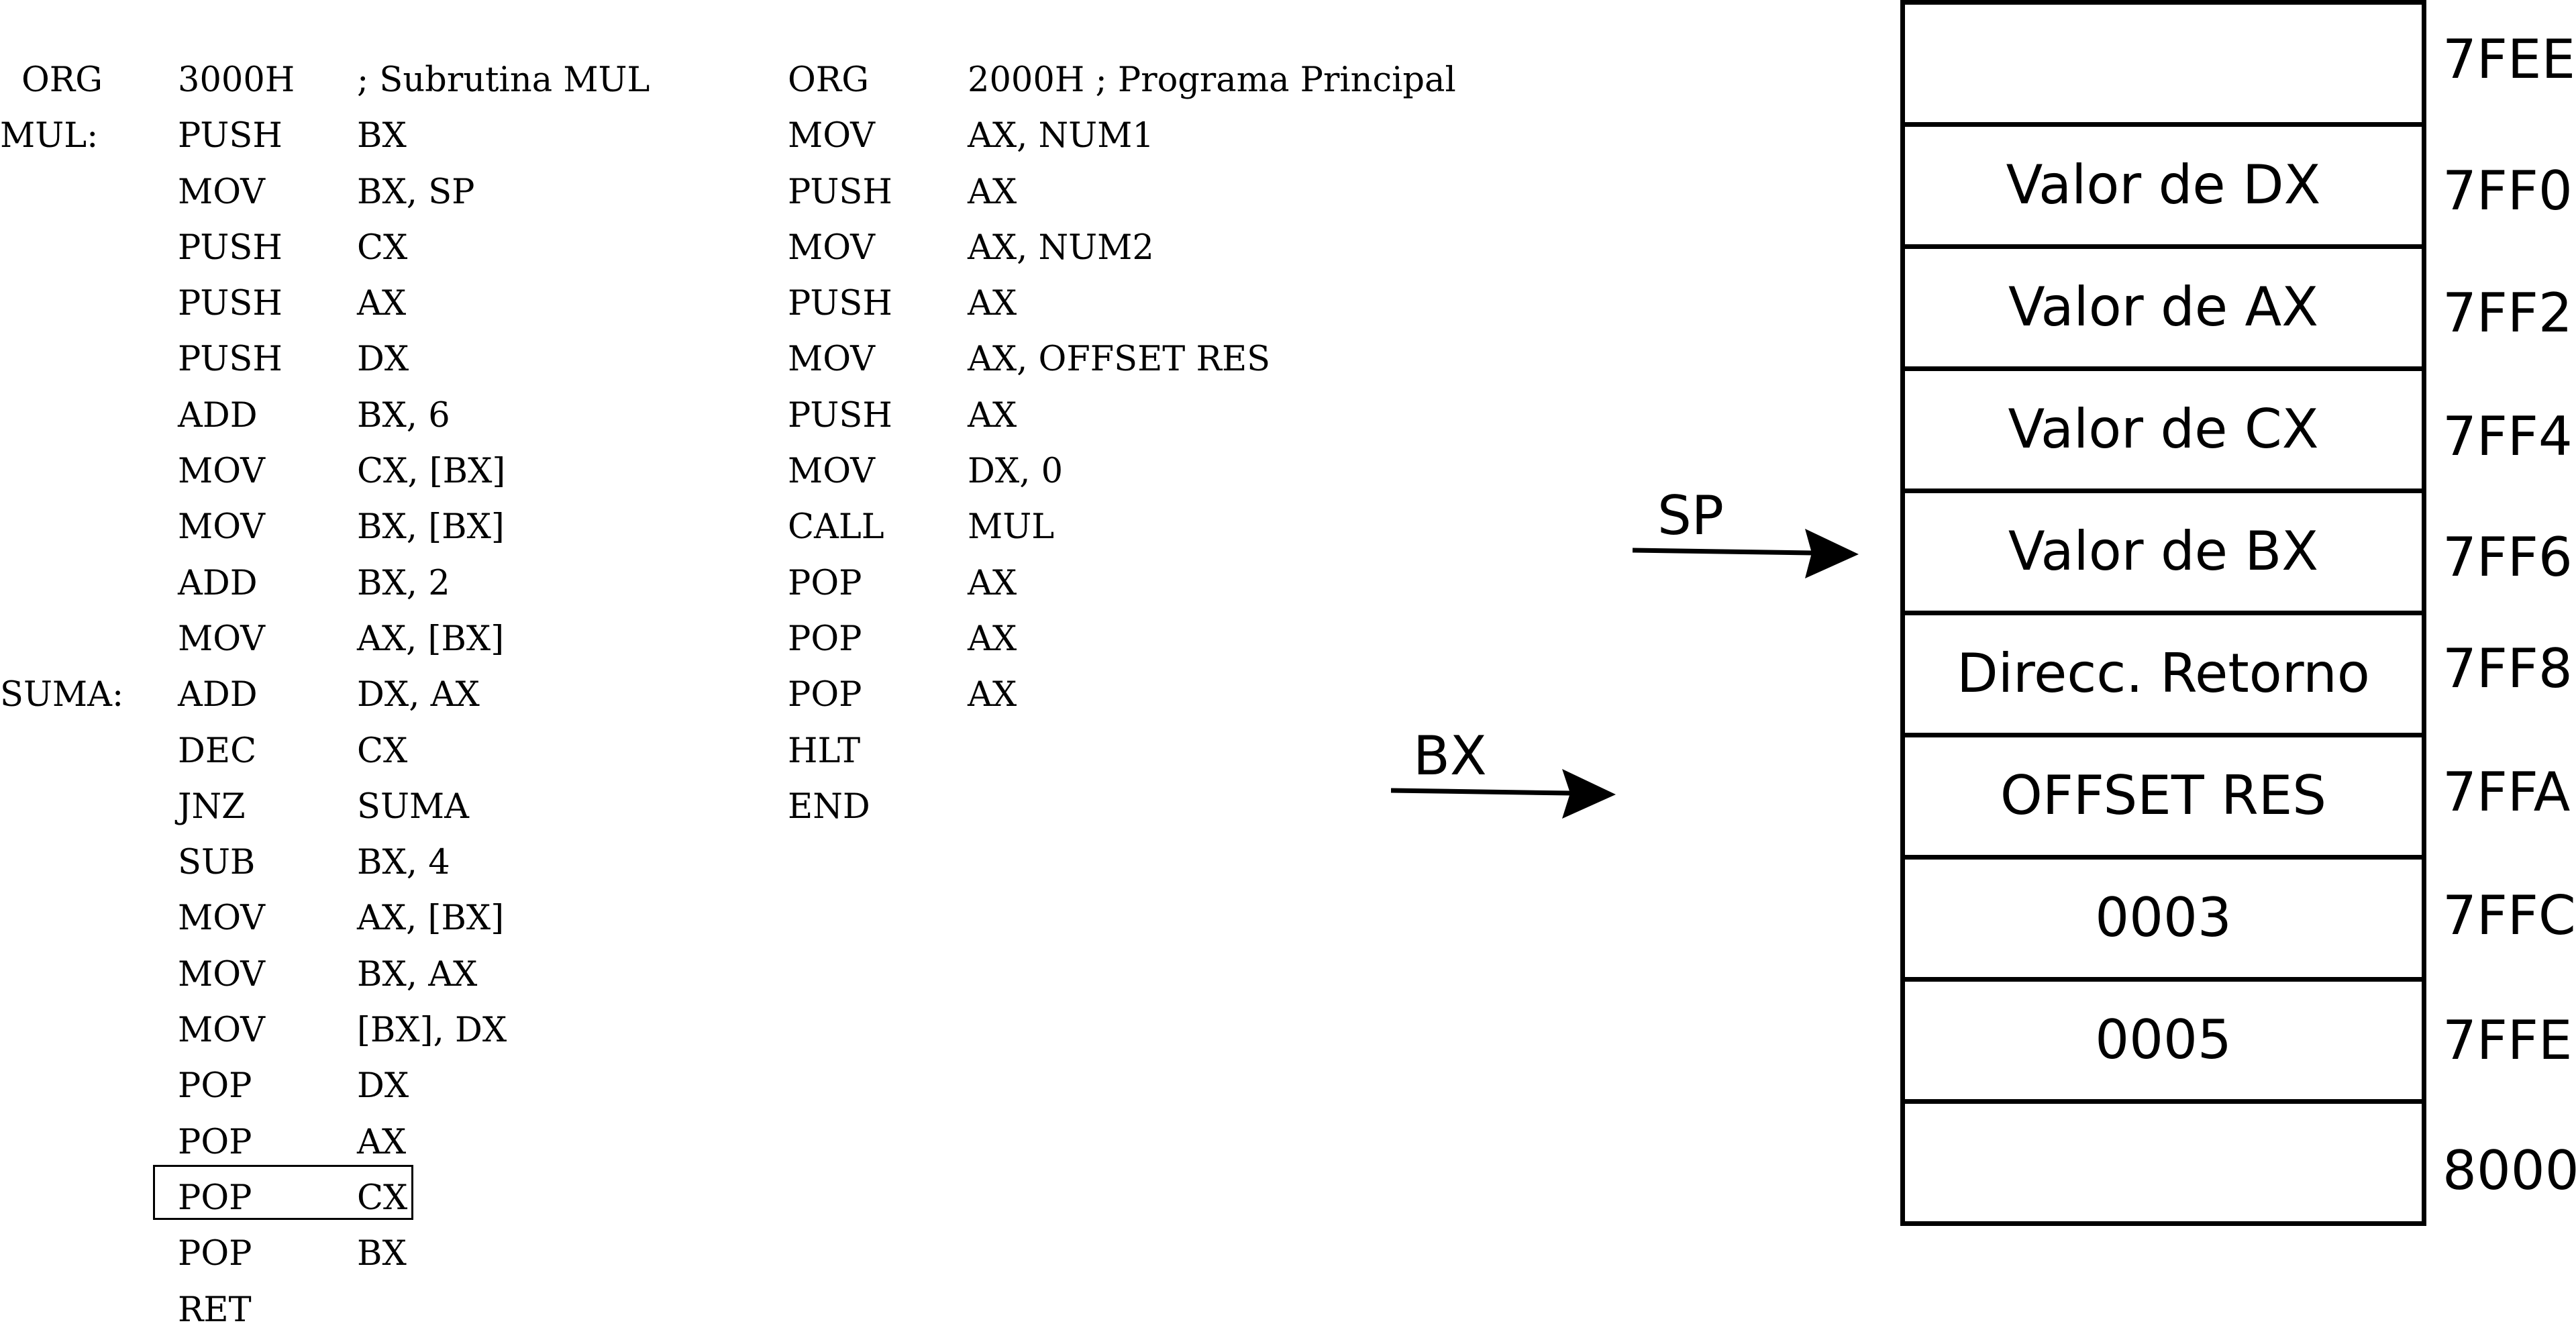 This screenshot has width=2576, height=1338. Describe the element at coordinates (1061, 136) in the screenshot. I see `code-operands: AX, NUM1` at that location.